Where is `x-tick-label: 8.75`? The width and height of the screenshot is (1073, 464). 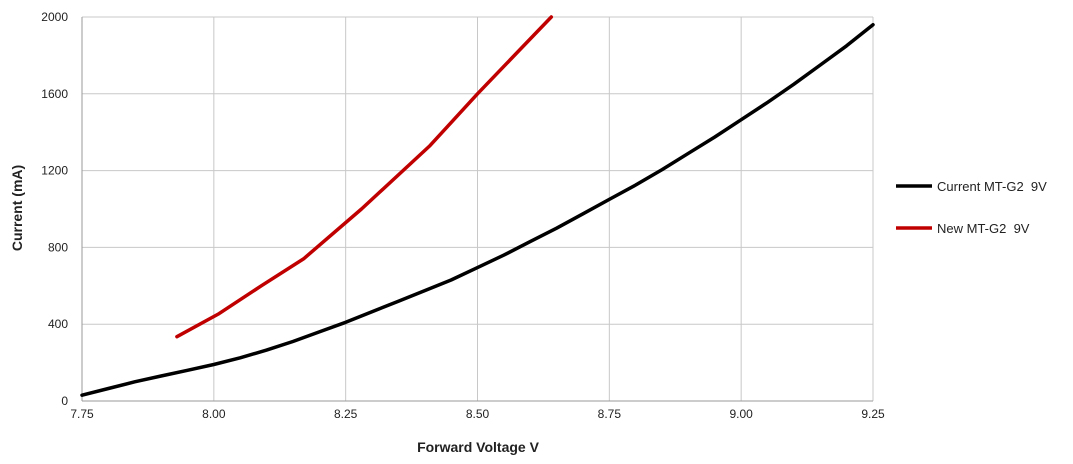 x-tick-label: 8.75 is located at coordinates (610, 414).